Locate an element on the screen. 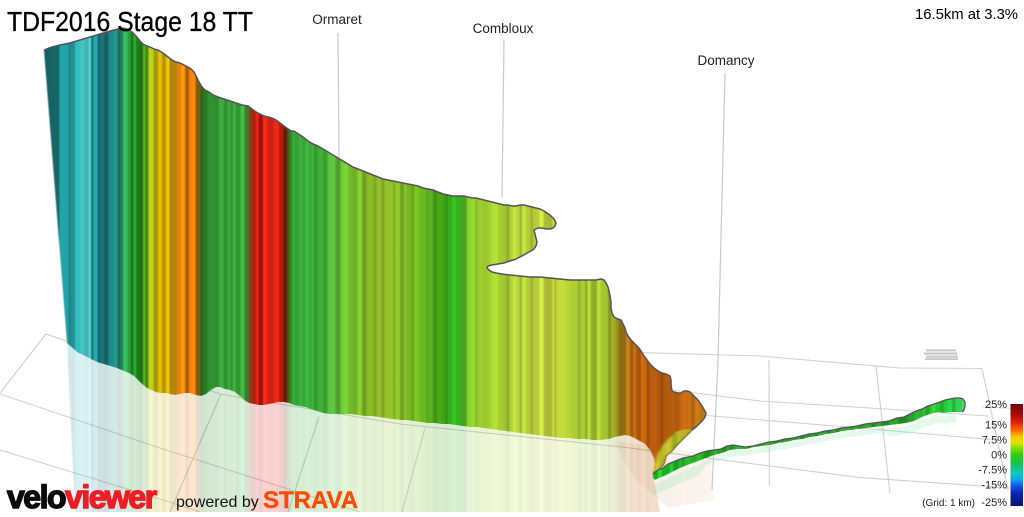 This screenshot has height=517, width=1024. svg-text: Domancy is located at coordinates (725, 60).